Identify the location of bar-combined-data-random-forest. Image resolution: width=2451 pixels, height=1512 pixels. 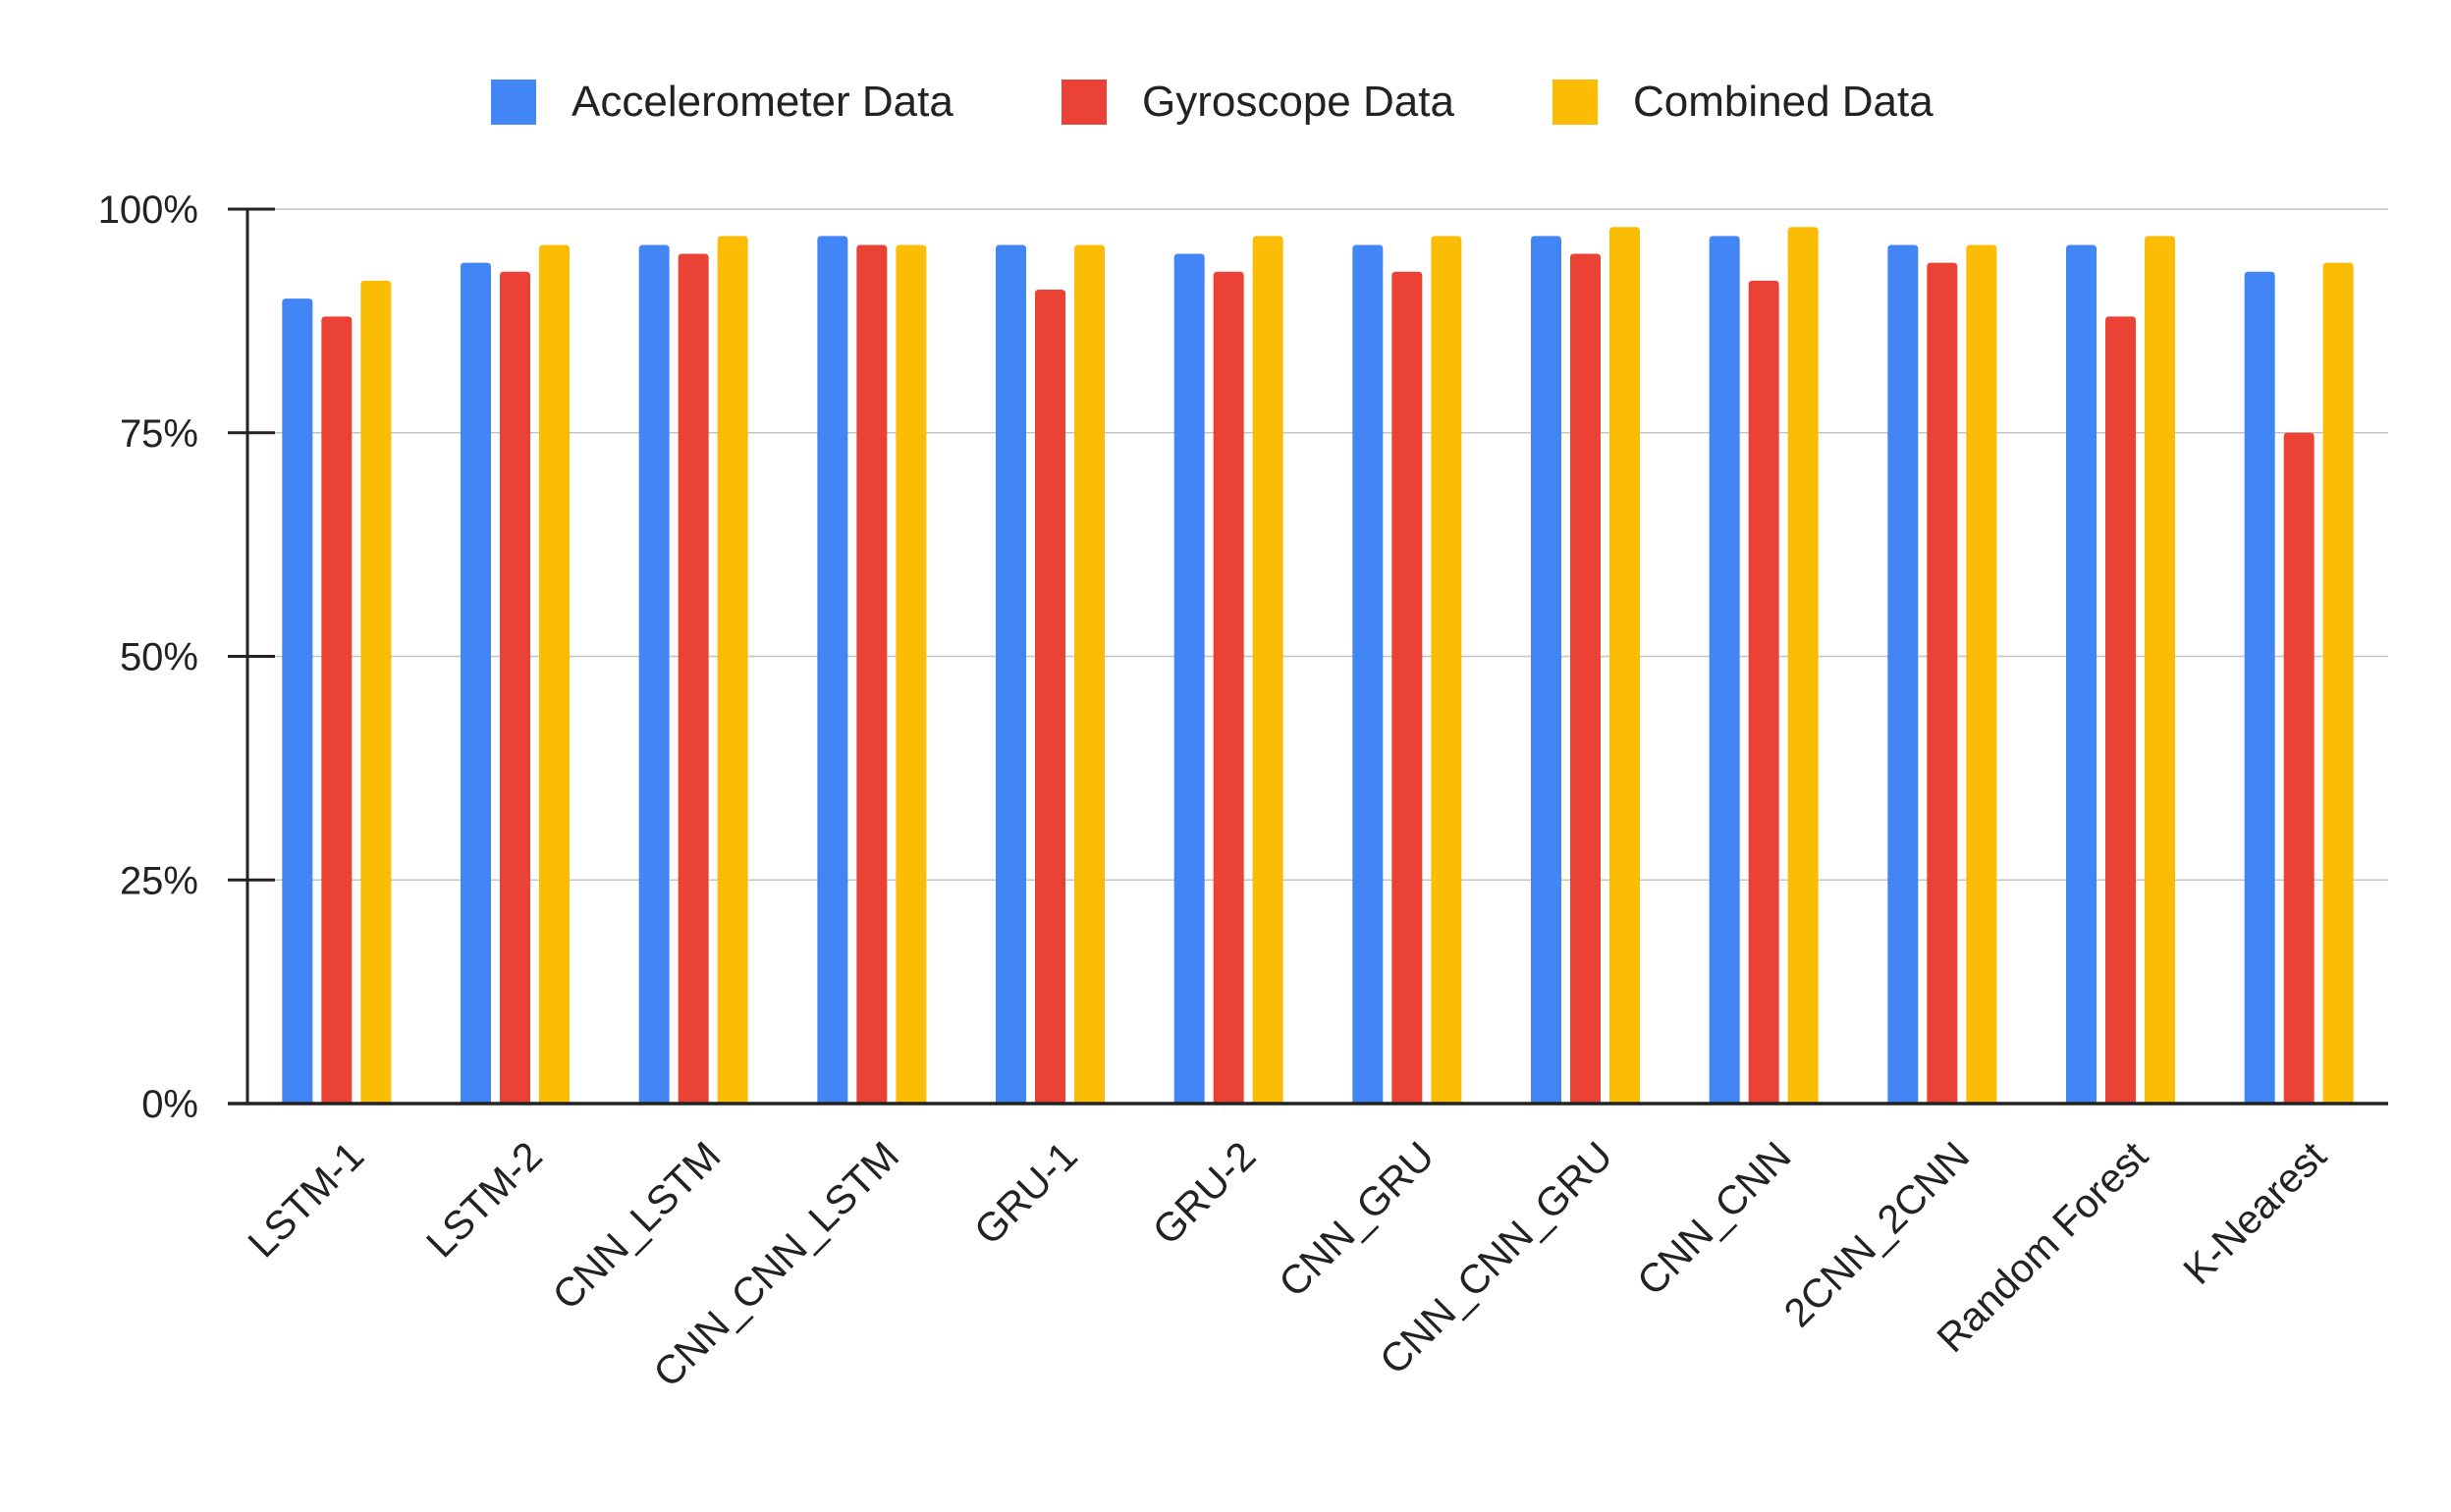
(2160, 670).